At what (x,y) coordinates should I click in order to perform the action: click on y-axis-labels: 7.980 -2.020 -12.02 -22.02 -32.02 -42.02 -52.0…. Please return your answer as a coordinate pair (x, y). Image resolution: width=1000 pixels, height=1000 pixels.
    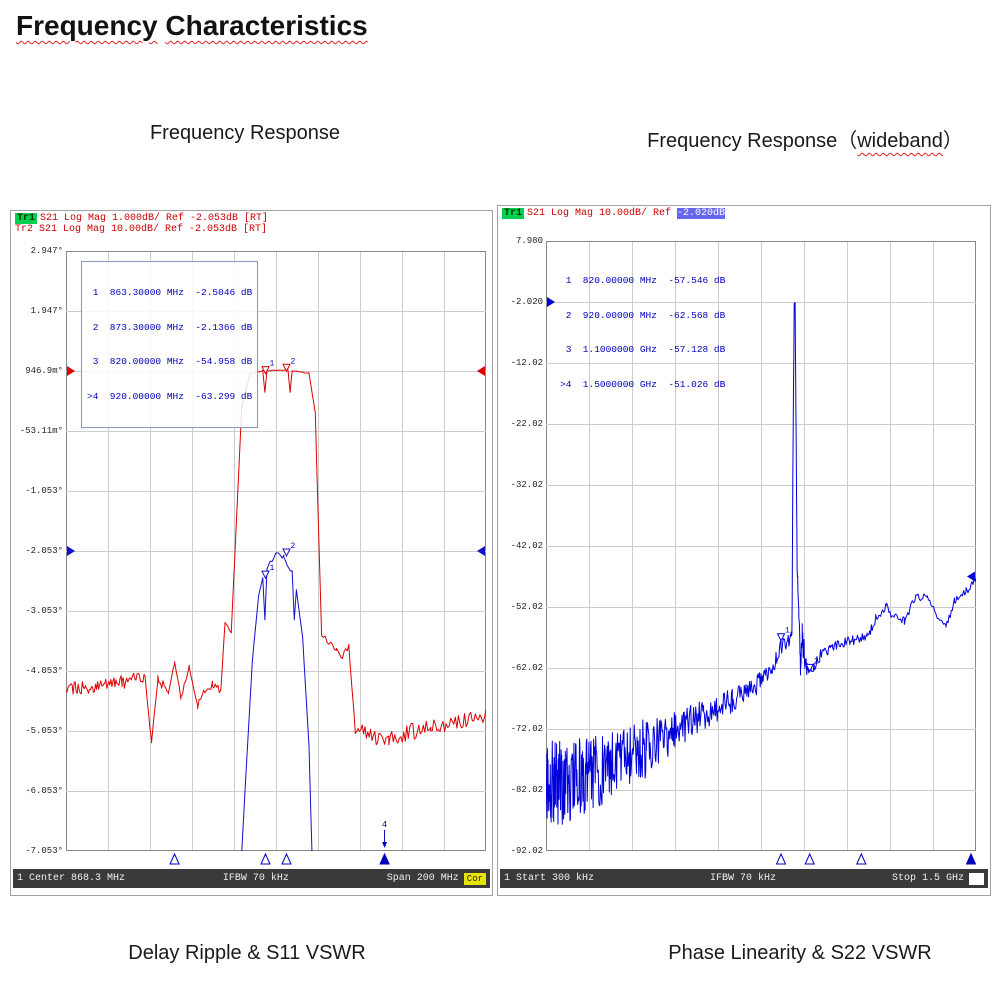
    Looking at the image, I should click on (521, 550).